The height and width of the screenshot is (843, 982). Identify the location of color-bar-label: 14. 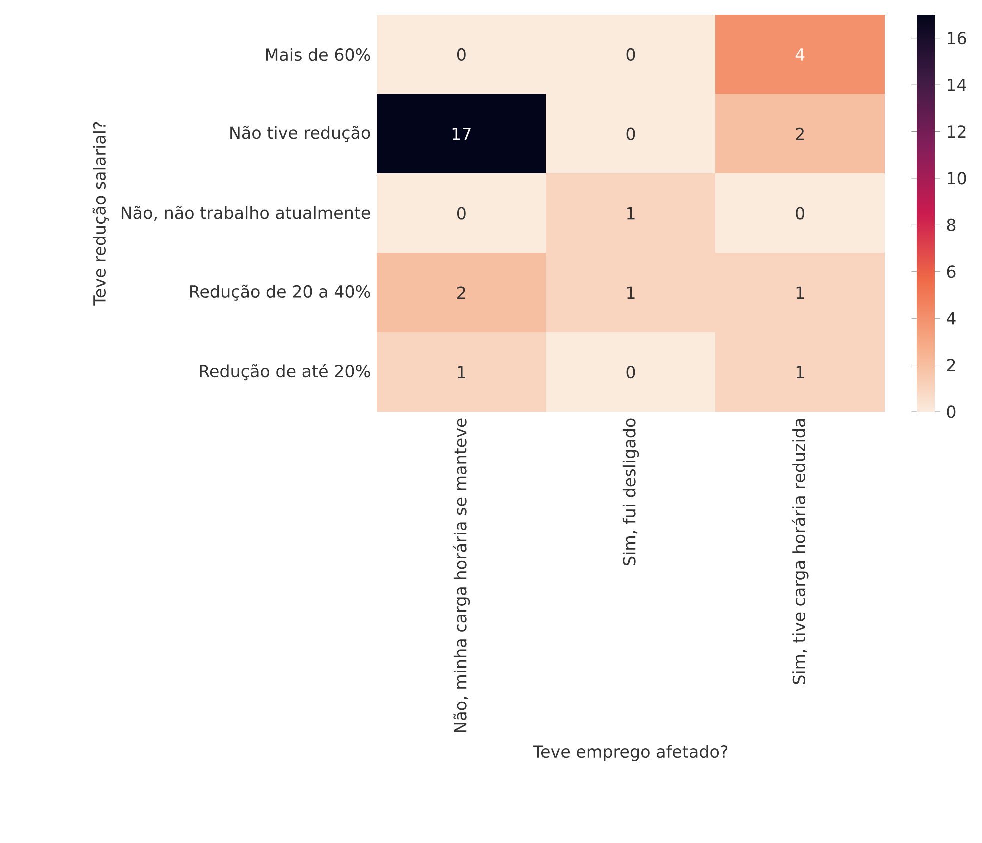
(957, 85).